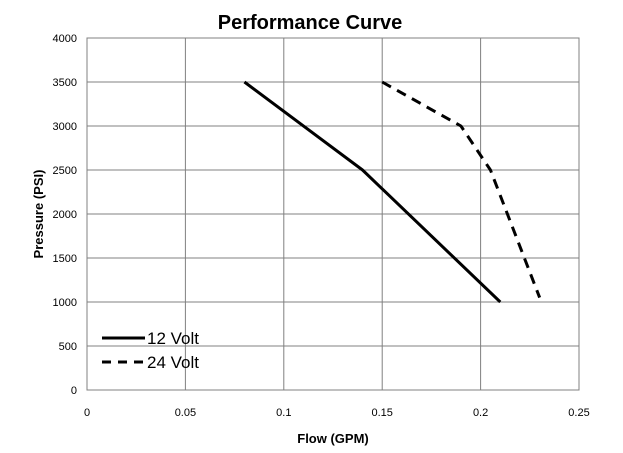  Describe the element at coordinates (480, 413) in the screenshot. I see `x-tick-label: 0.2` at that location.